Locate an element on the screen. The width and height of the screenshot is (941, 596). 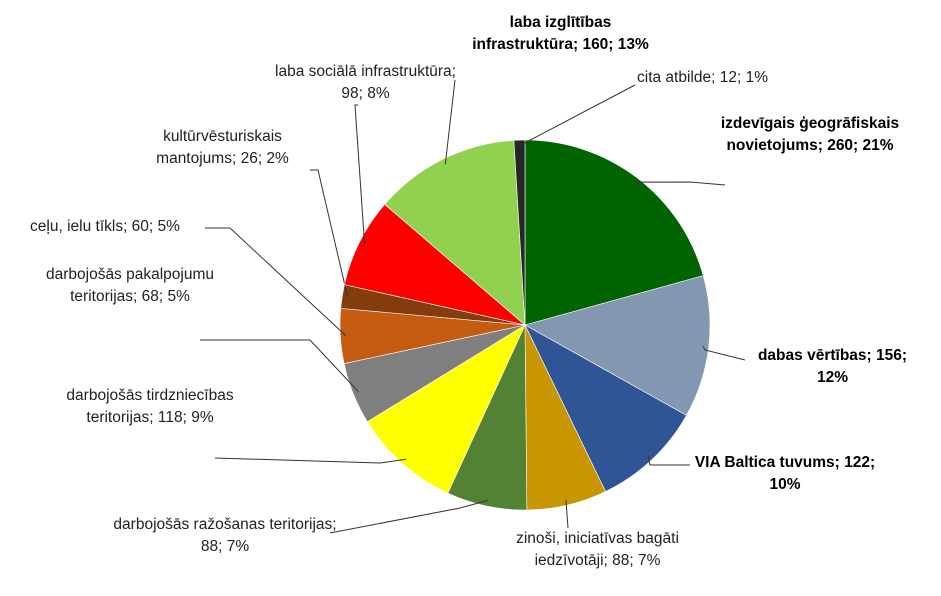
slice-label: dabas vērtības; 156; 12% is located at coordinates (832, 366).